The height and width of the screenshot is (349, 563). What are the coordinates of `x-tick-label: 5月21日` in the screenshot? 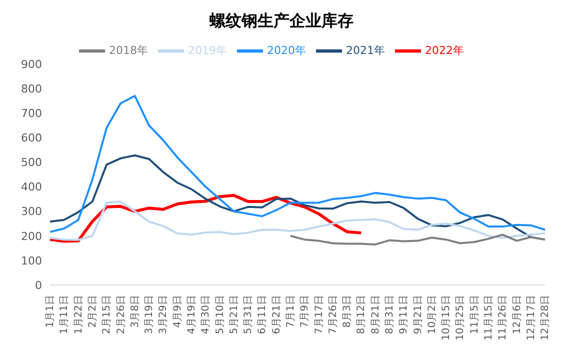 It's located at (234, 314).